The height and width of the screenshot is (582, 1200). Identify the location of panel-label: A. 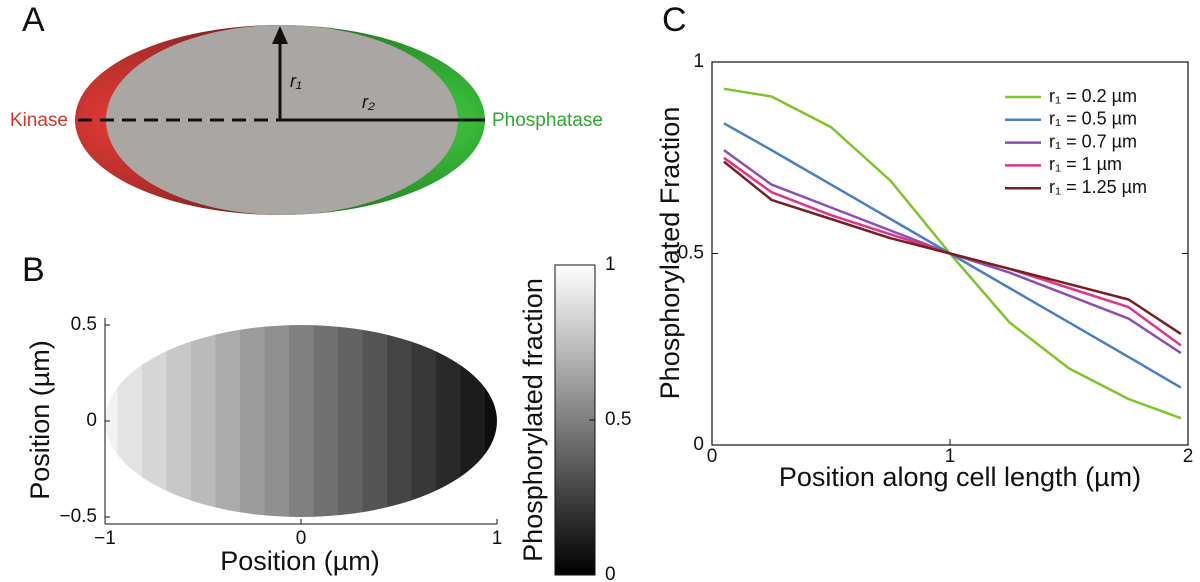
(33, 20).